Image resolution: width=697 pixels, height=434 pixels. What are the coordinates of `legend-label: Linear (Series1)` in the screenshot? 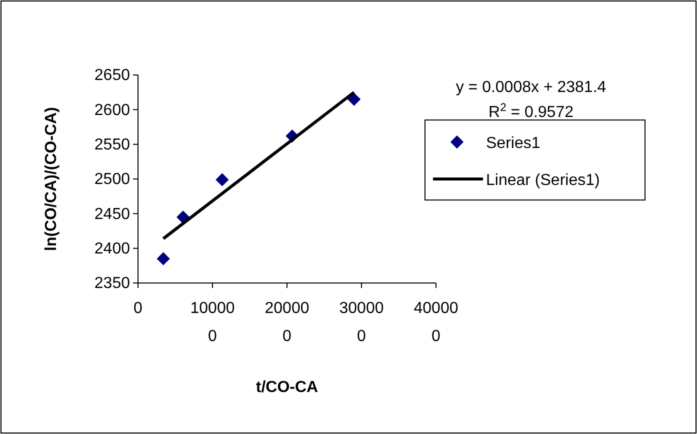 It's located at (543, 180).